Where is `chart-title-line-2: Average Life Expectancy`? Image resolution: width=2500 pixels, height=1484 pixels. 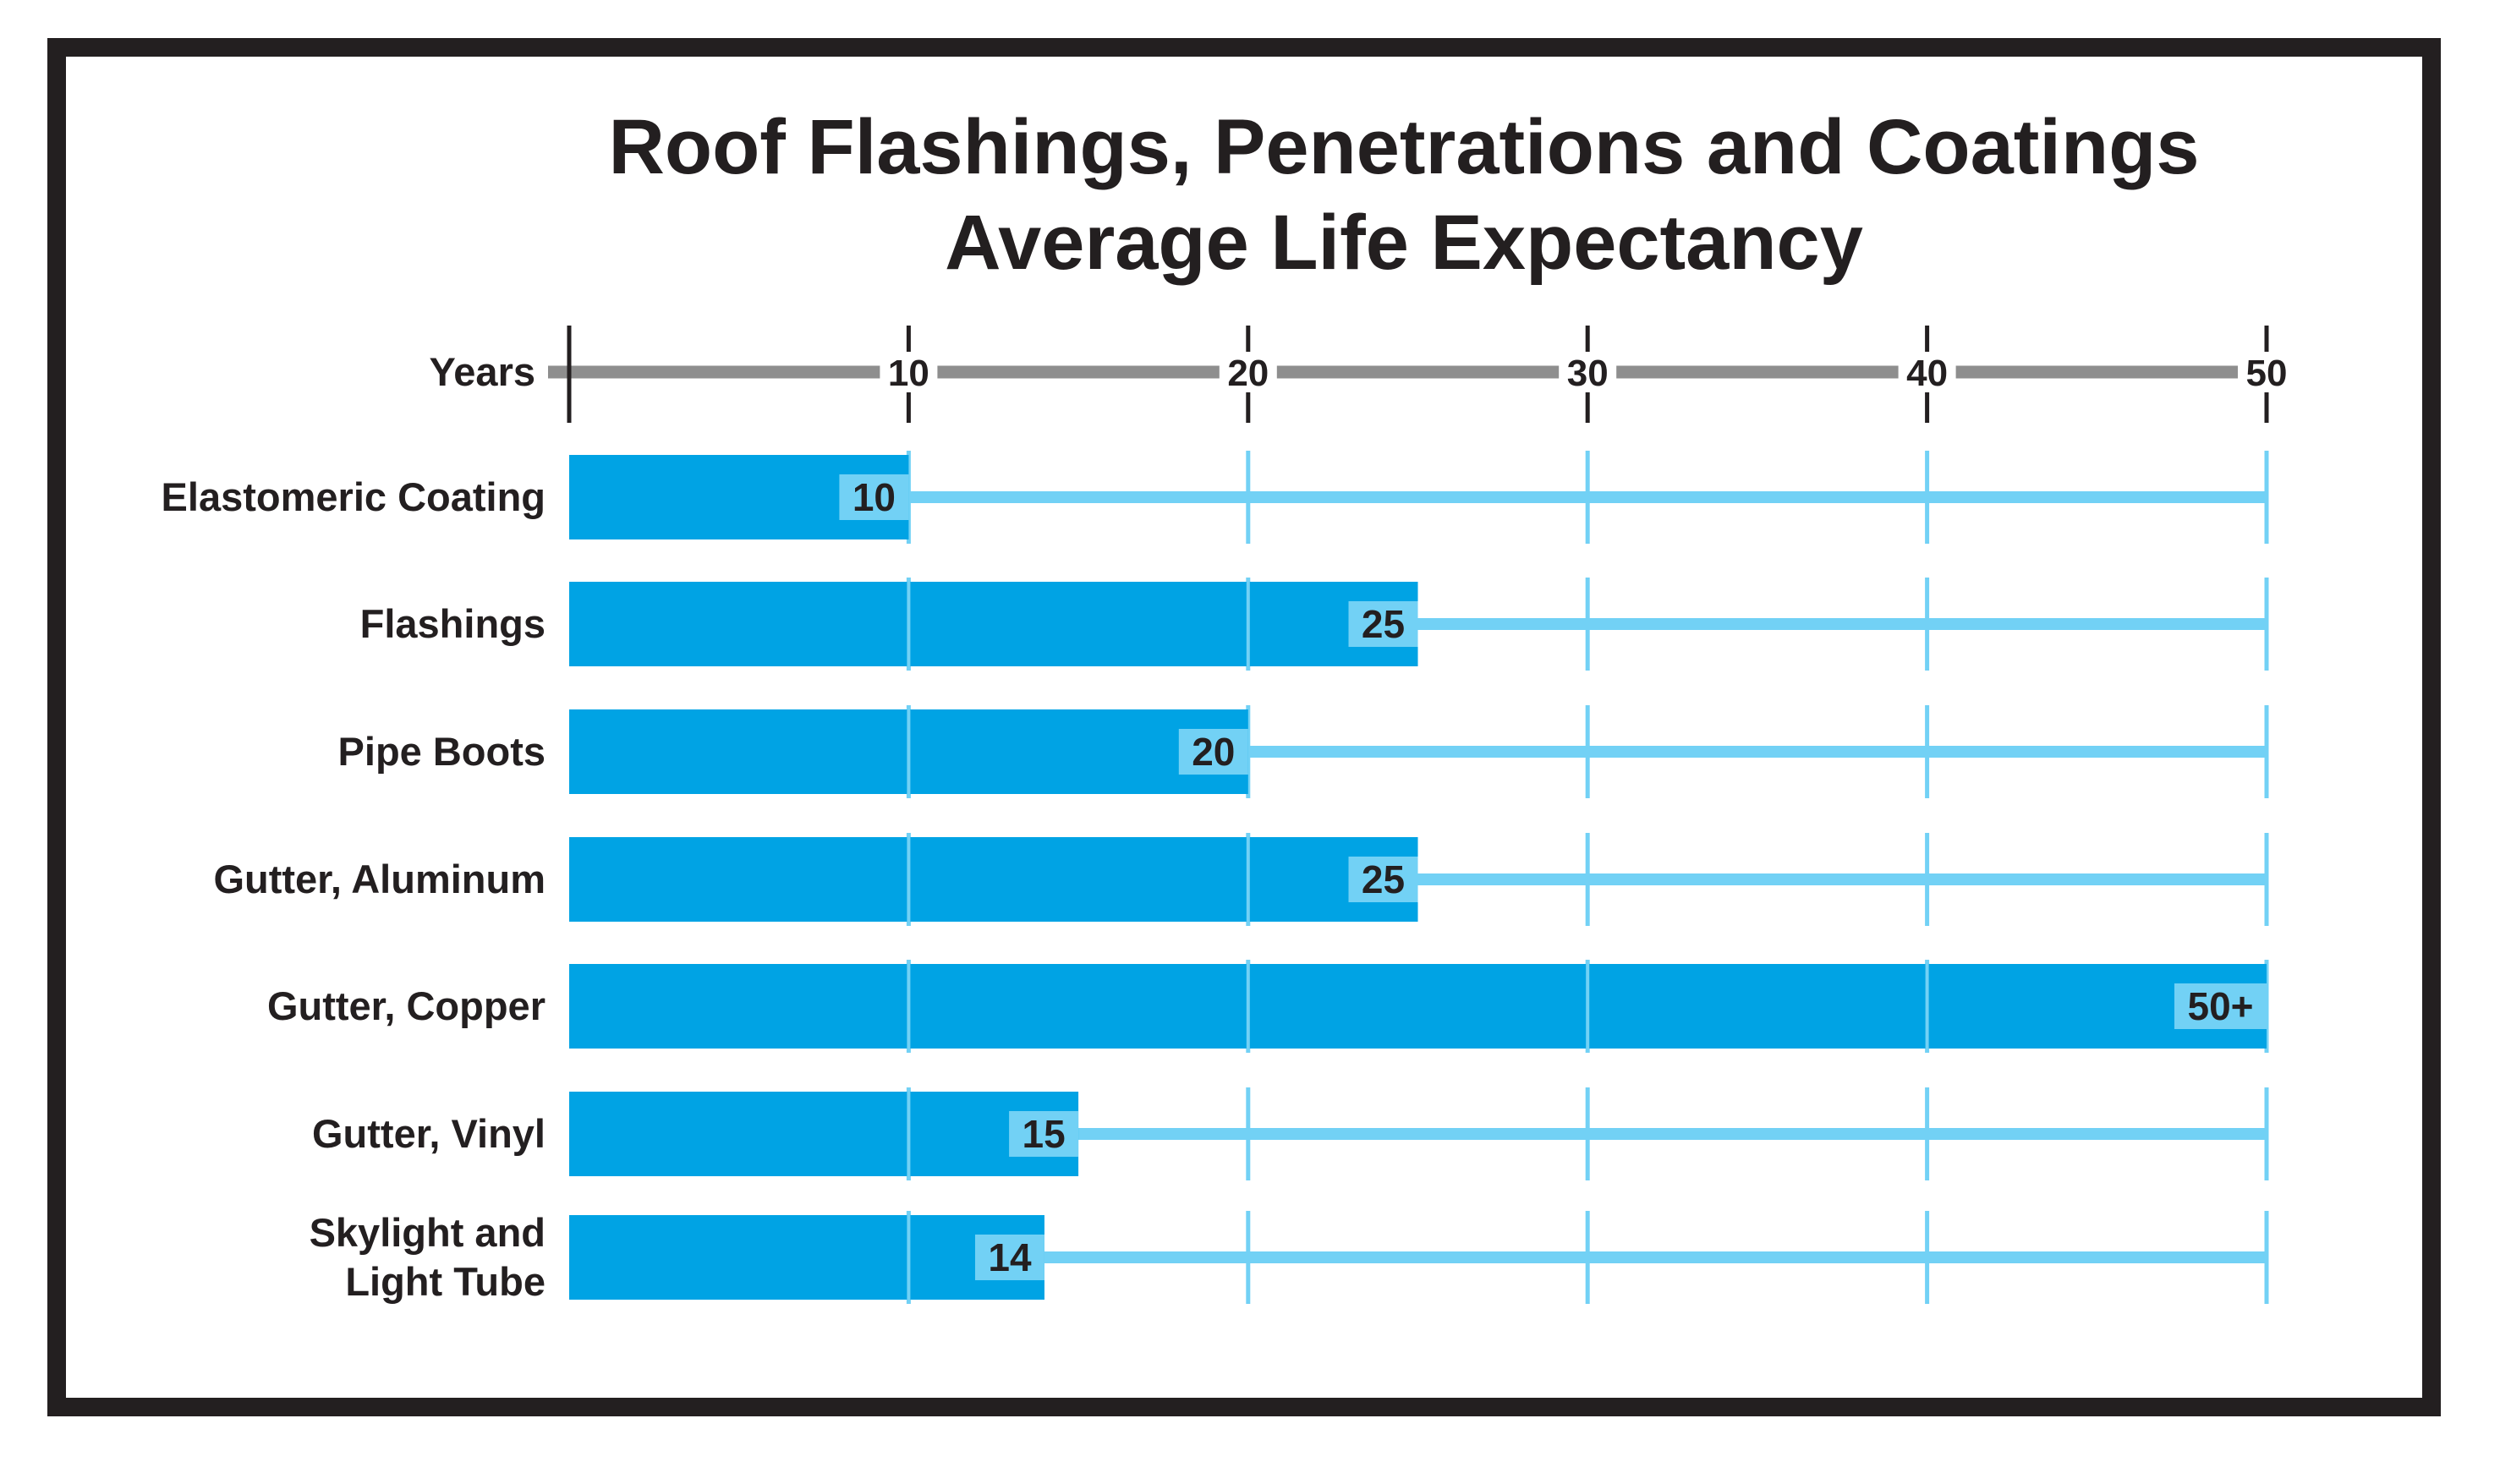
chart-title-line-2: Average Life Expectancy is located at coordinates (1404, 243).